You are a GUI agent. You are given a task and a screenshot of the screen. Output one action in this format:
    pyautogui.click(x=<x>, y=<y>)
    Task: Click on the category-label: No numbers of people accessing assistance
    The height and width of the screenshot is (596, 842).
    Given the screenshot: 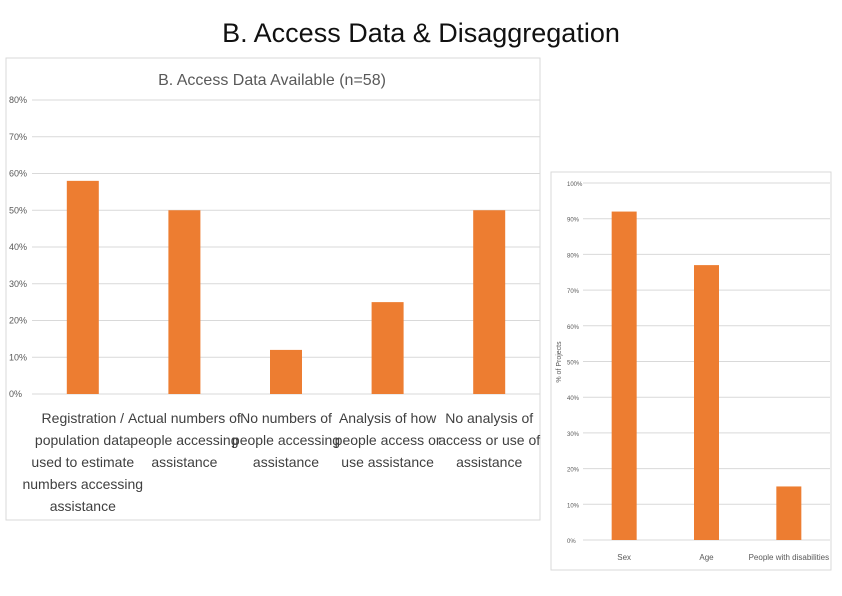 What is the action you would take?
    pyautogui.click(x=286, y=440)
    